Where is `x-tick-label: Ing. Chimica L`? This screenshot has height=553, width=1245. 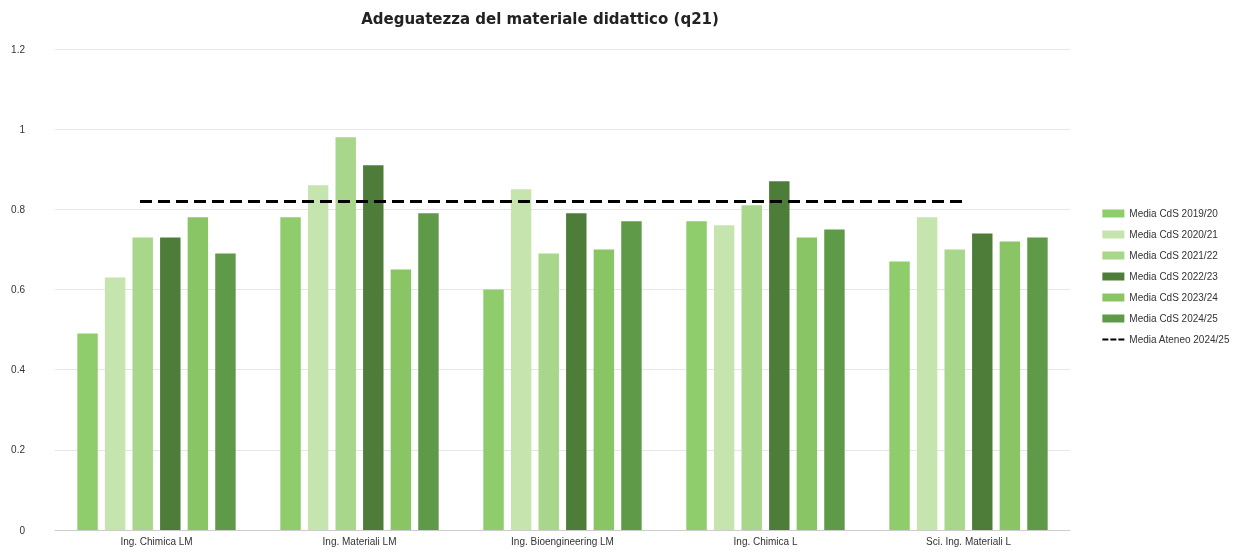 x-tick-label: Ing. Chimica L is located at coordinates (765, 541).